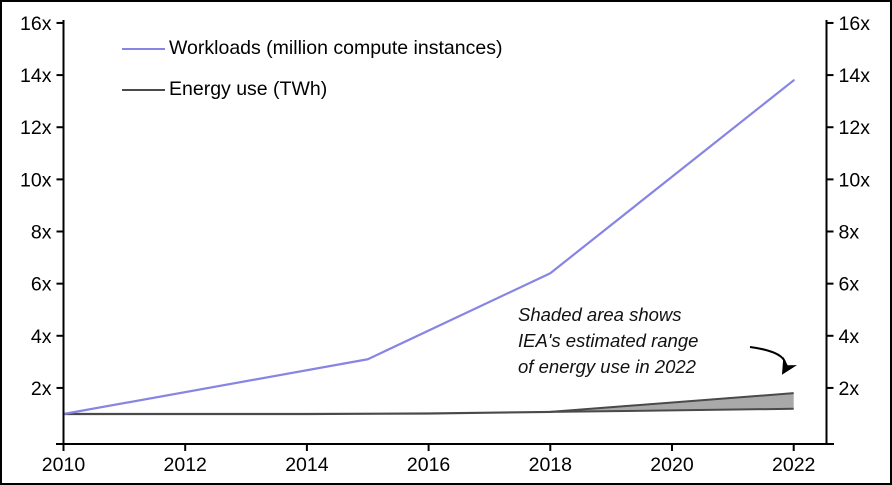  What do you see at coordinates (428, 465) in the screenshot?
I see `x-tick-label: 2016` at bounding box center [428, 465].